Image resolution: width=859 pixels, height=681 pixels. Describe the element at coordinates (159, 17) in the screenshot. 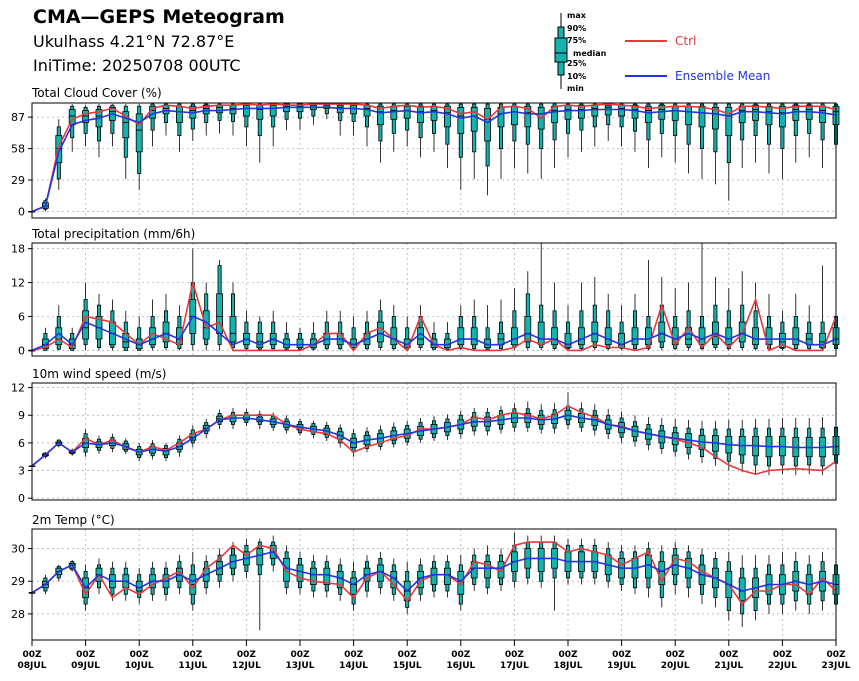

I see `chart-title: CMA—GEPS Meteogram` at that location.